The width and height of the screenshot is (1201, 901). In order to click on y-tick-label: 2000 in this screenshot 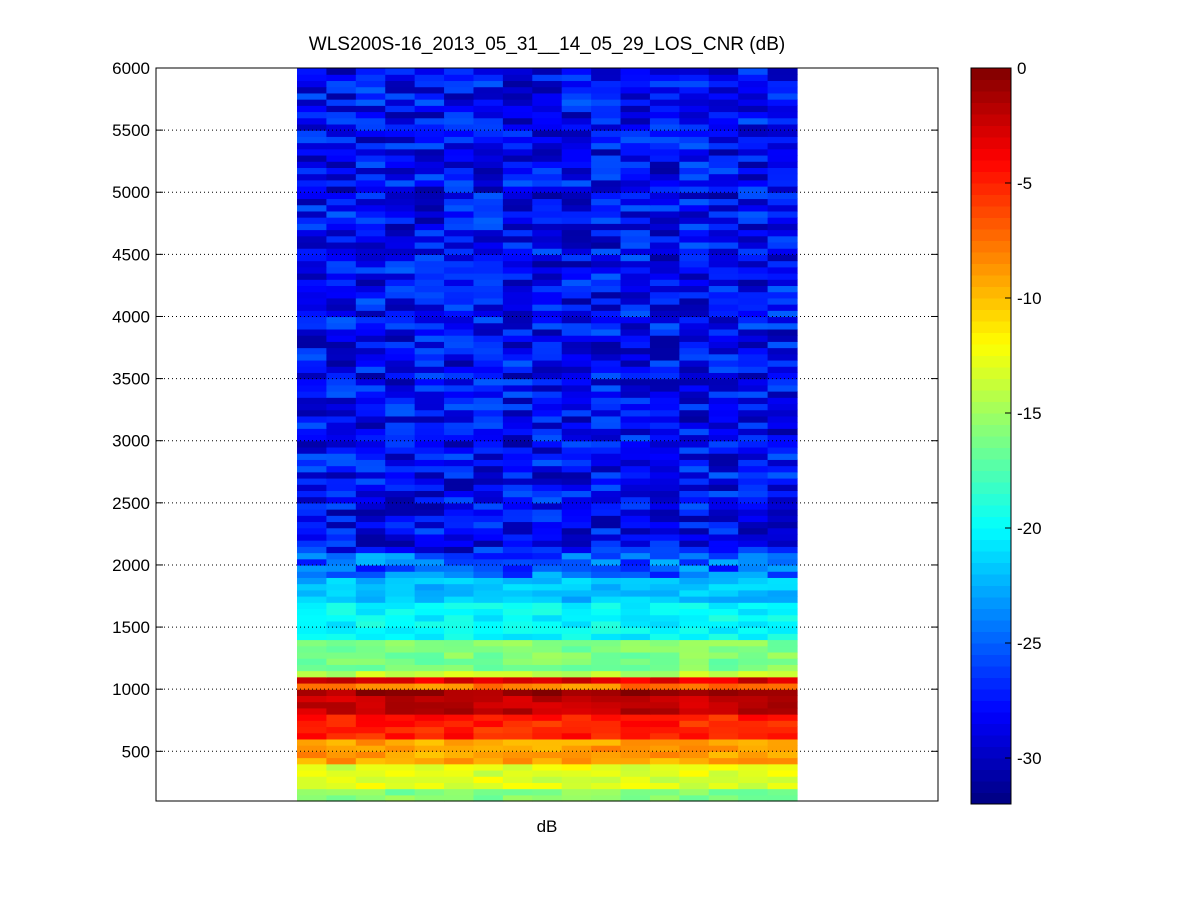, I will do `click(131, 565)`.